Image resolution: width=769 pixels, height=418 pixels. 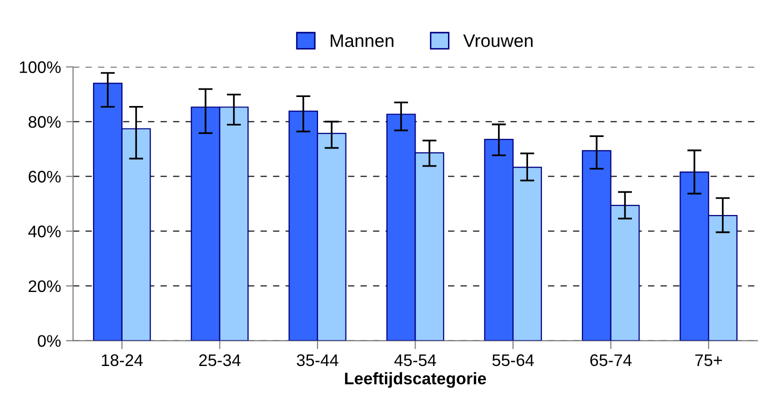 I want to click on legend-label: Vrouwen, so click(x=498, y=41).